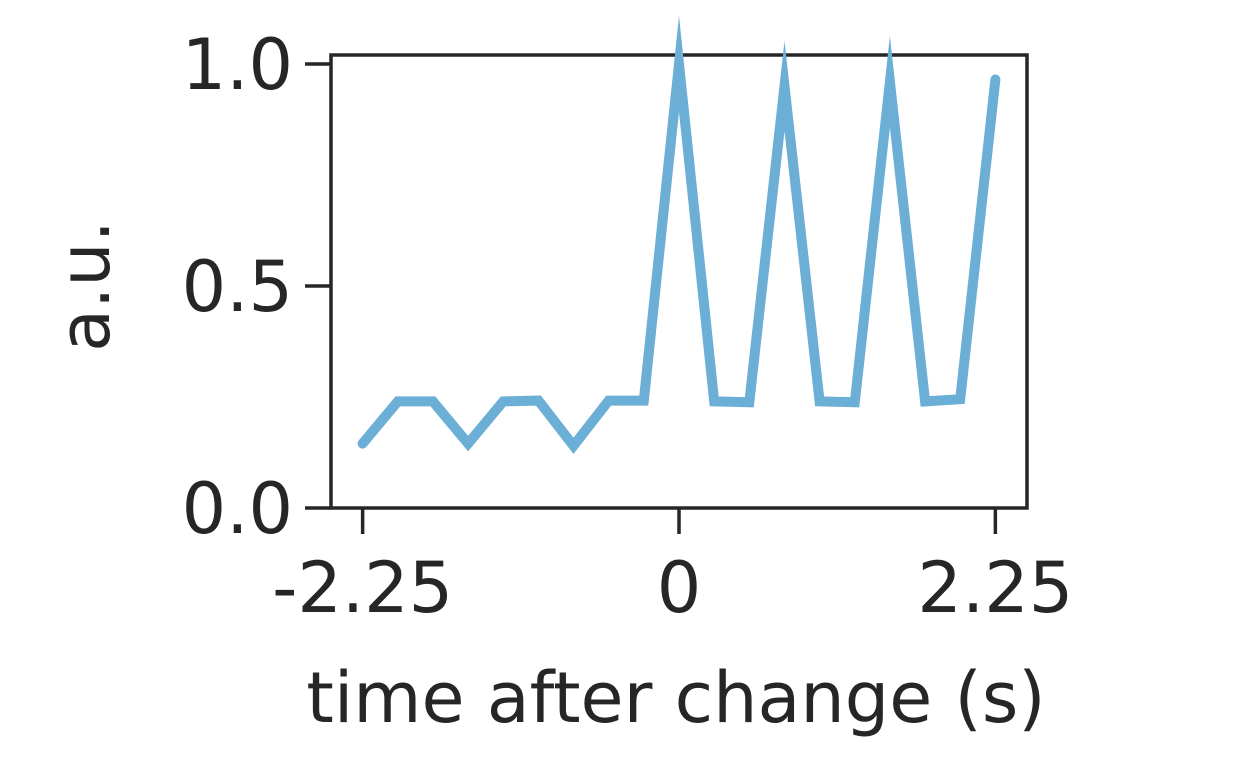 The height and width of the screenshot is (779, 1236). I want to click on y-axis-ticks: 0.0 0.5 1.0, so click(256, 287).